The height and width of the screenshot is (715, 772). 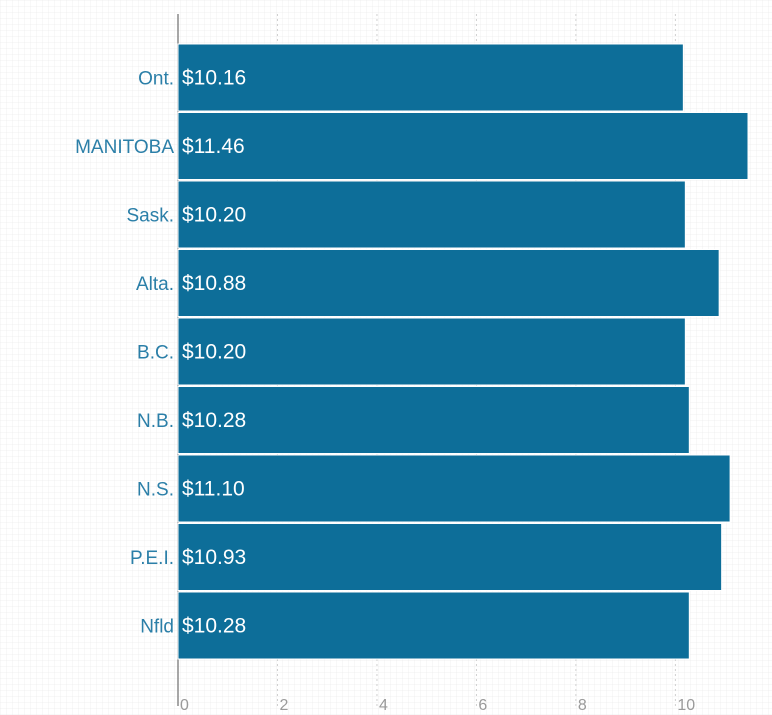 What do you see at coordinates (213, 489) in the screenshot?
I see `bar-value-label: $11.10` at bounding box center [213, 489].